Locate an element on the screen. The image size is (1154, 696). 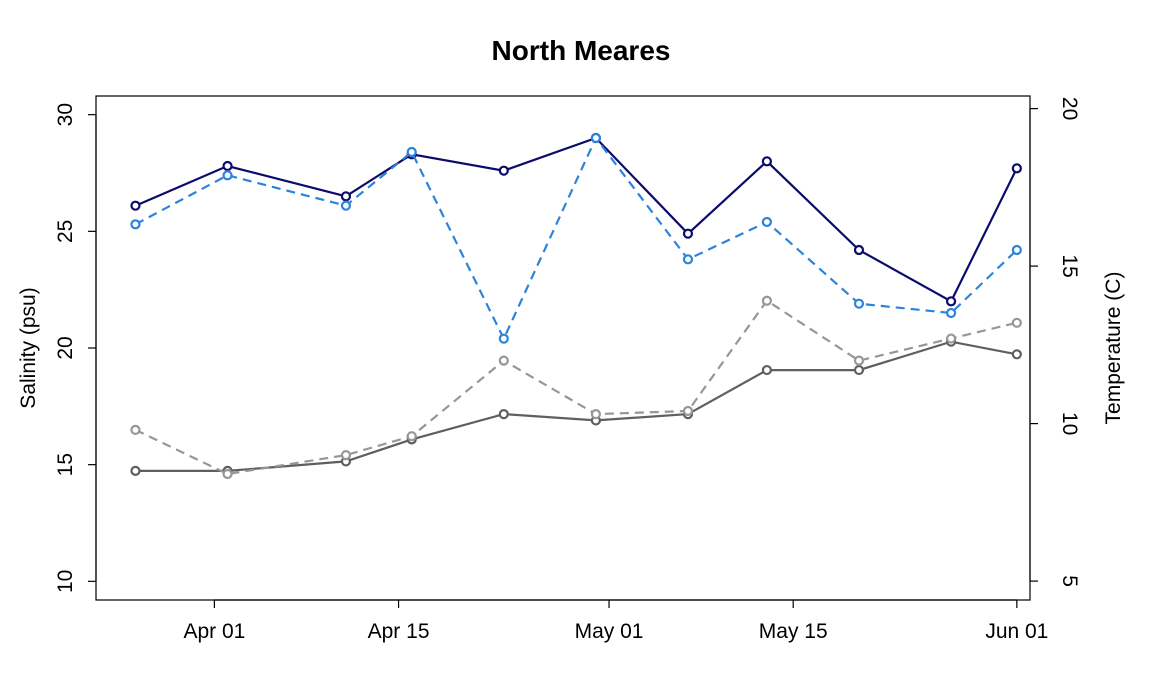
x-tick-label: Apr 15 is located at coordinates (399, 631).